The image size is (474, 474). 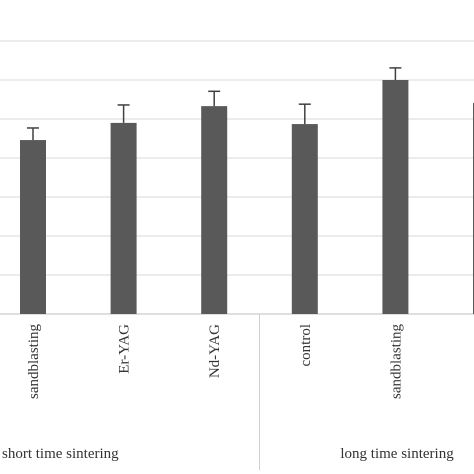 What do you see at coordinates (397, 454) in the screenshot?
I see `group-label: long time sintering` at bounding box center [397, 454].